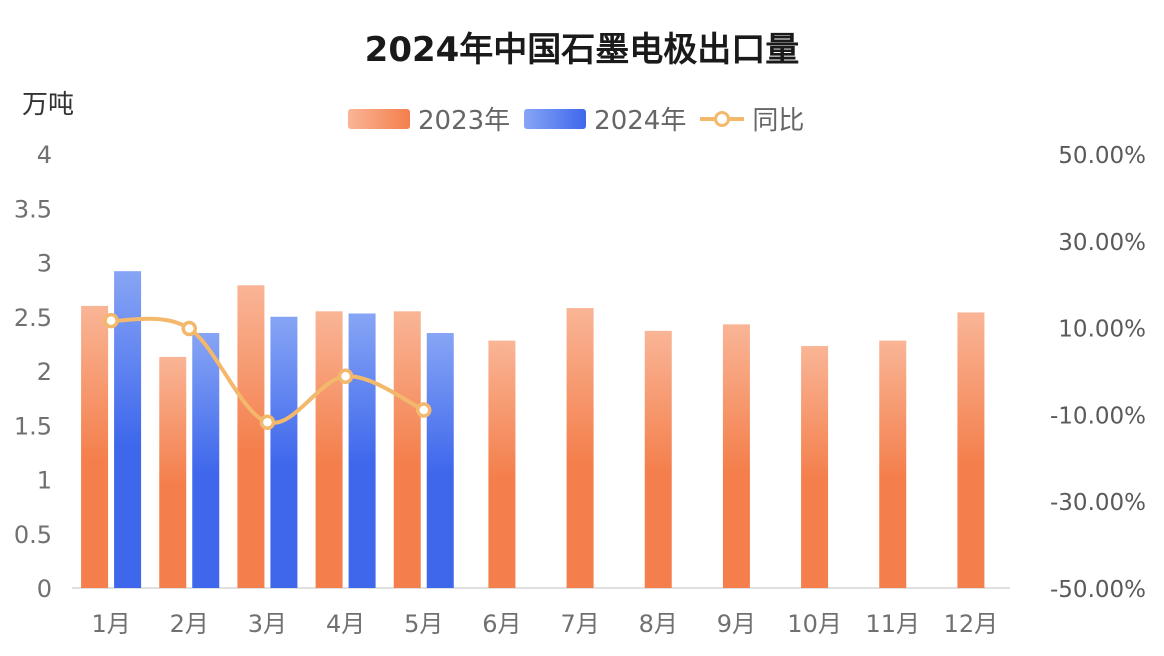 The height and width of the screenshot is (656, 1164). Describe the element at coordinates (892, 624) in the screenshot. I see `x-tick-label: 11月` at that location.